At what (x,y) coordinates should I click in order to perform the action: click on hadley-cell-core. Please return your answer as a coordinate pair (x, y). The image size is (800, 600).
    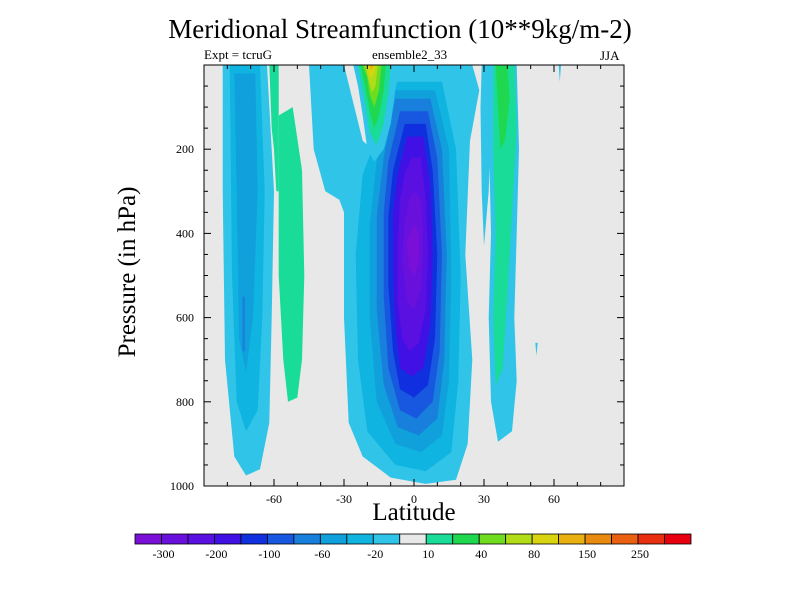
    Looking at the image, I should click on (413, 250).